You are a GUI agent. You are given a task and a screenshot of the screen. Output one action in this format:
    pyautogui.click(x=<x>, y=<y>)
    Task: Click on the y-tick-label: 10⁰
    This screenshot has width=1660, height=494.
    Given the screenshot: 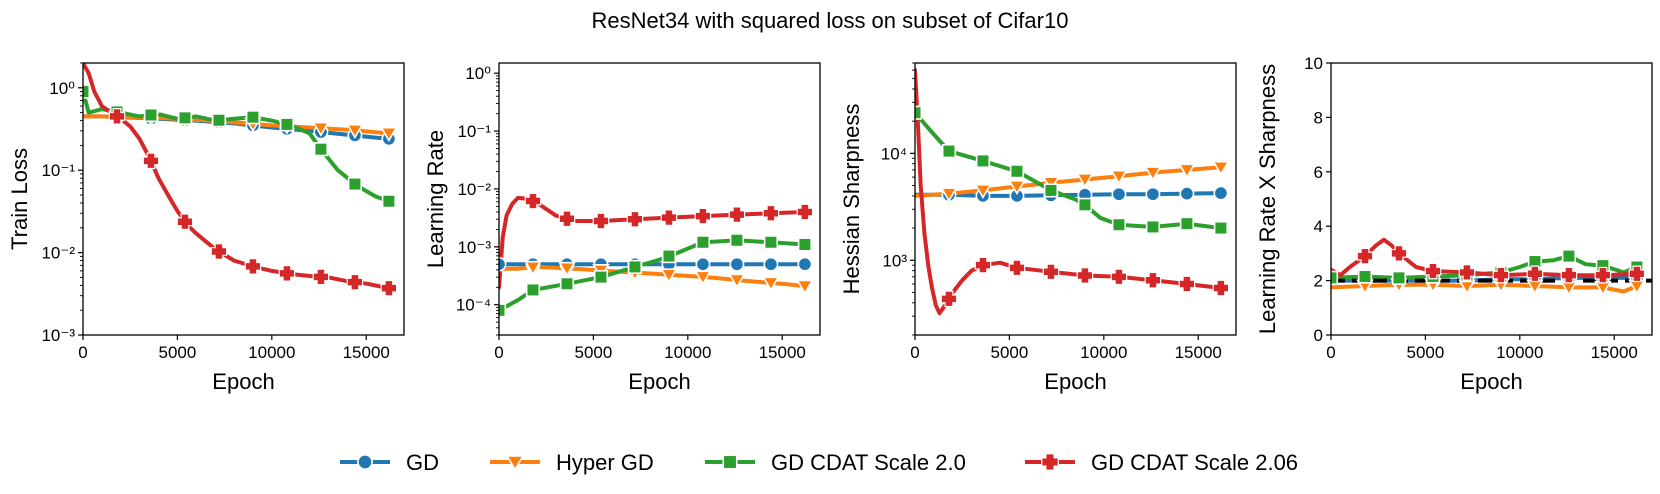 What is the action you would take?
    pyautogui.click(x=62, y=88)
    